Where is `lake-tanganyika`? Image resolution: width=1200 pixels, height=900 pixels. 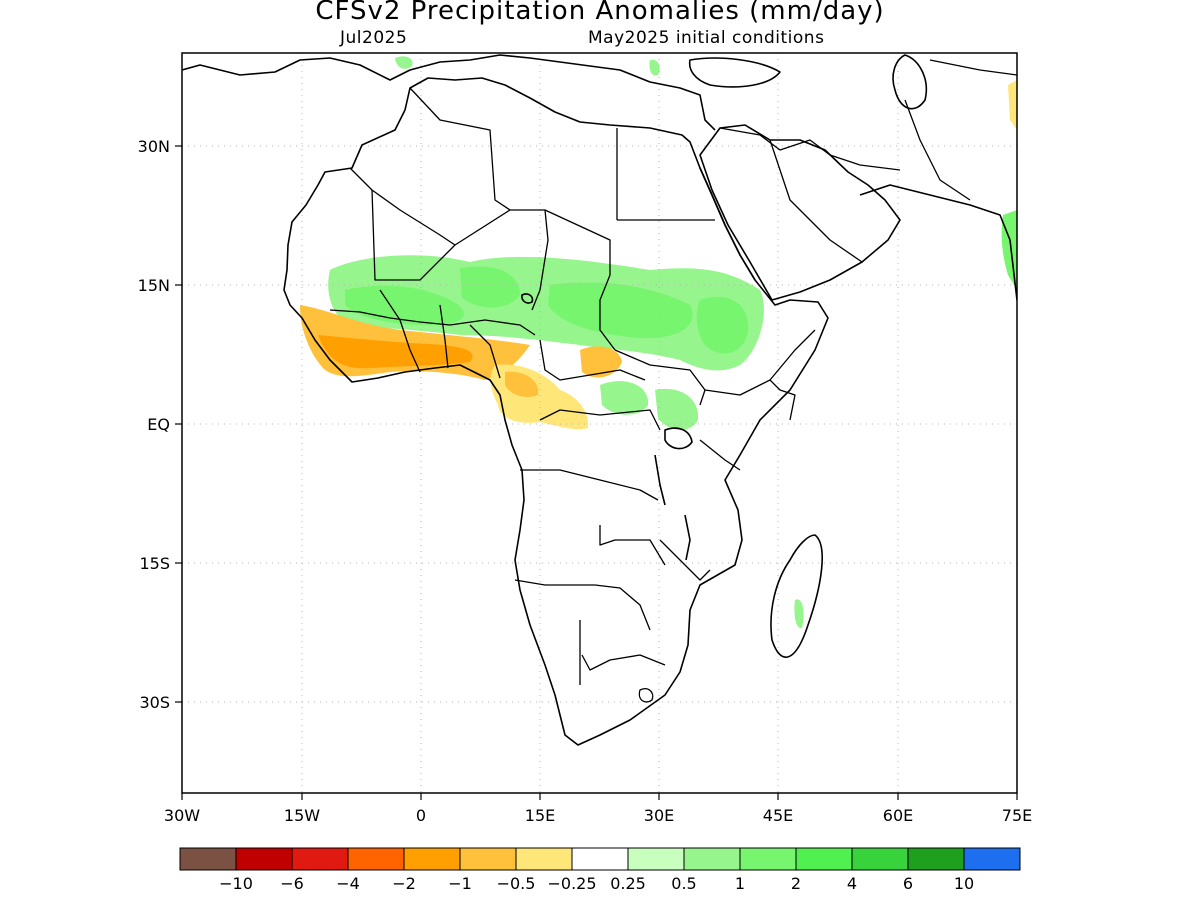
lake-tanganyika is located at coordinates (660, 480).